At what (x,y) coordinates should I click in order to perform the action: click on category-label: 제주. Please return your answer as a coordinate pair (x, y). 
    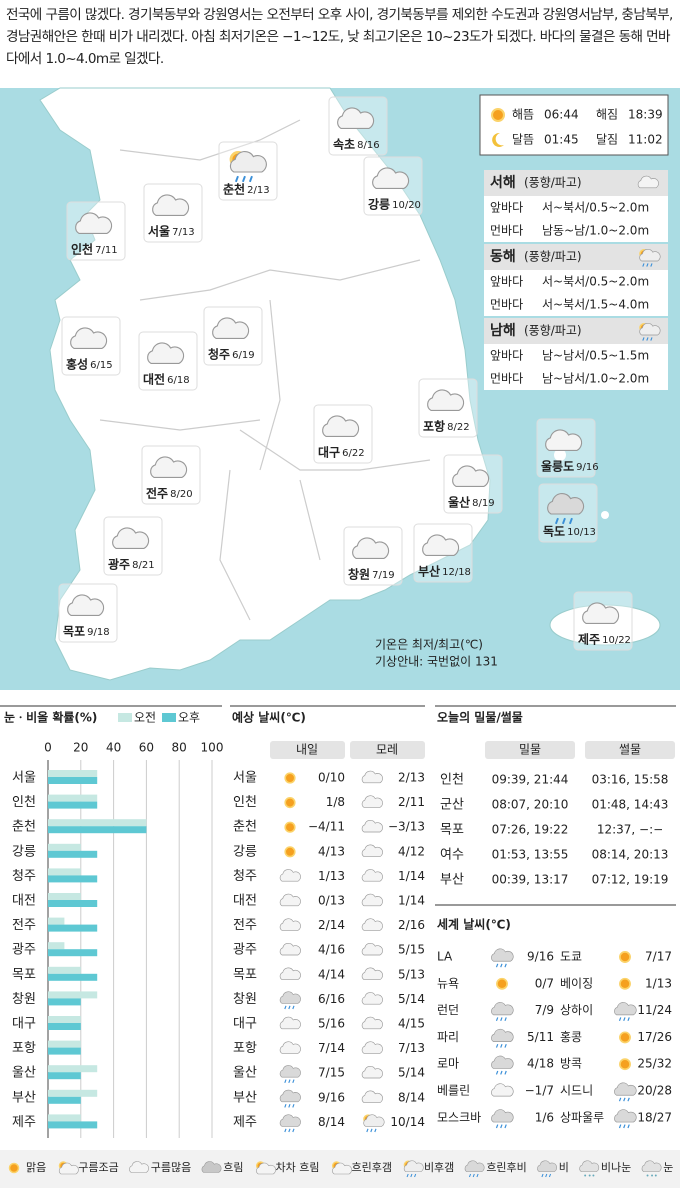
    Looking at the image, I should click on (24, 1122).